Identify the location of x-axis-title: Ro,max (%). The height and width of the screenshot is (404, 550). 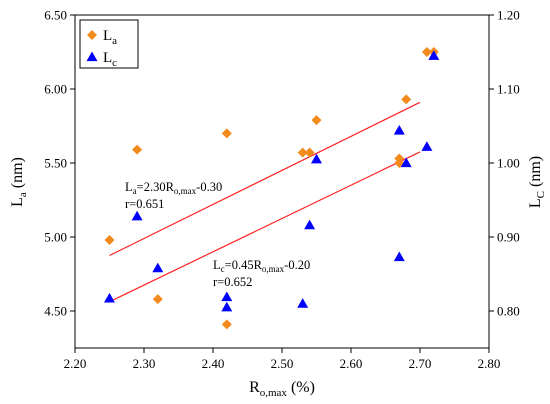
(282, 389).